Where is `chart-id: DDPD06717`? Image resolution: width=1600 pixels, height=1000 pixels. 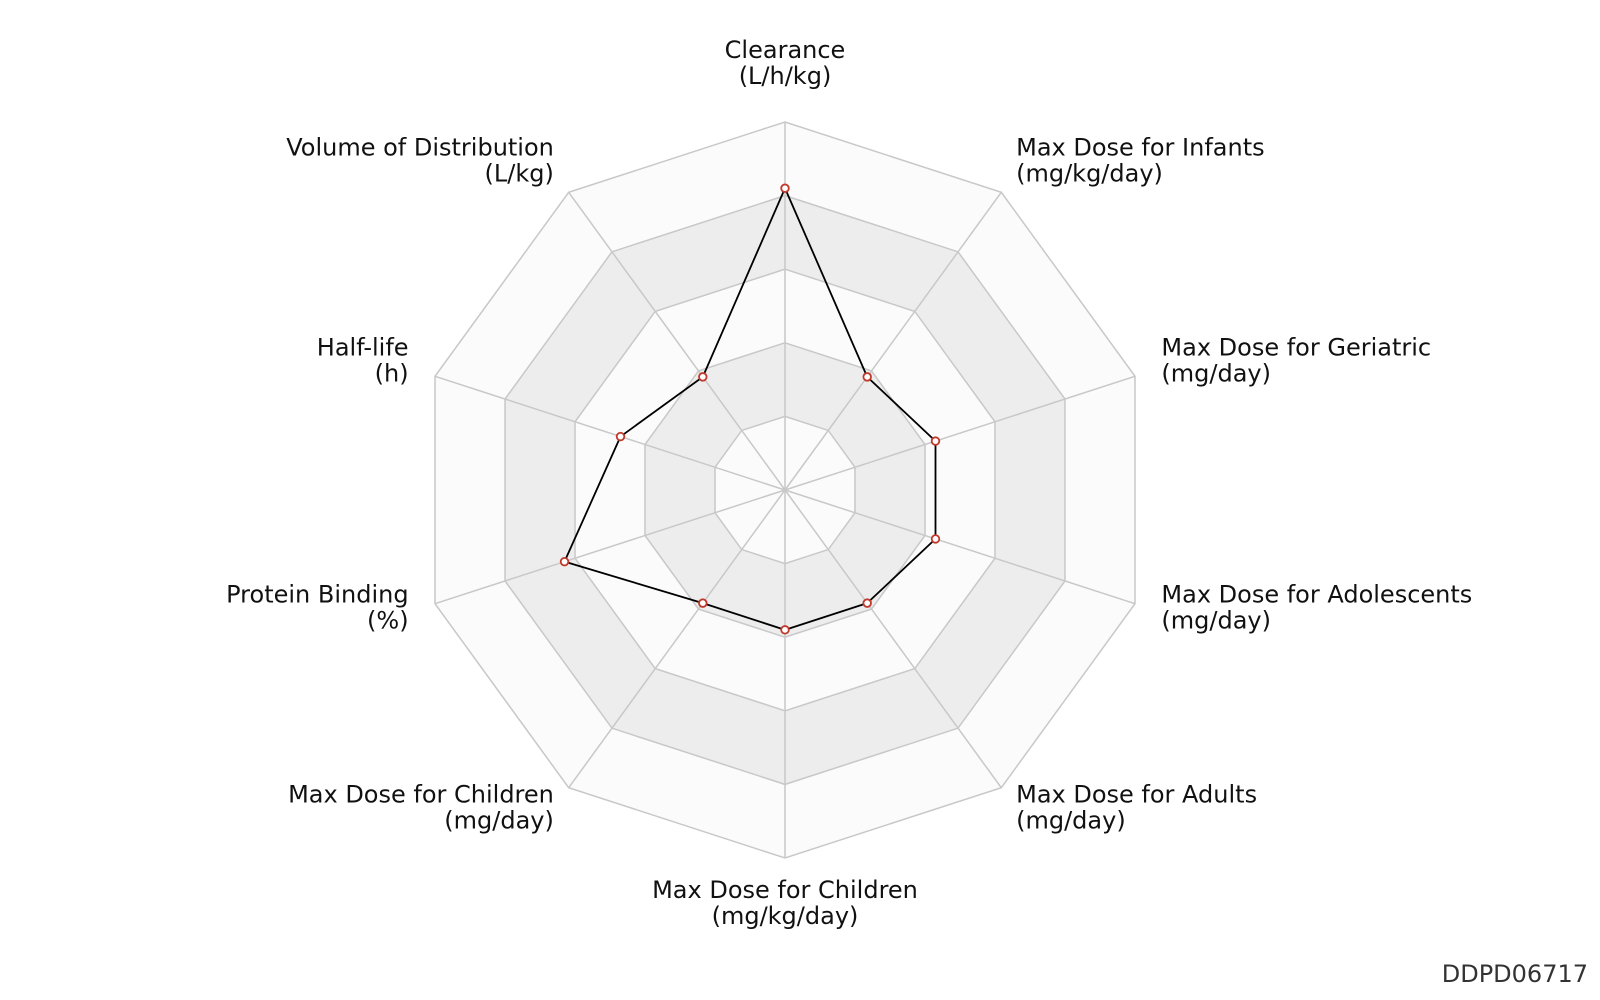 chart-id: DDPD06717 is located at coordinates (1514, 974).